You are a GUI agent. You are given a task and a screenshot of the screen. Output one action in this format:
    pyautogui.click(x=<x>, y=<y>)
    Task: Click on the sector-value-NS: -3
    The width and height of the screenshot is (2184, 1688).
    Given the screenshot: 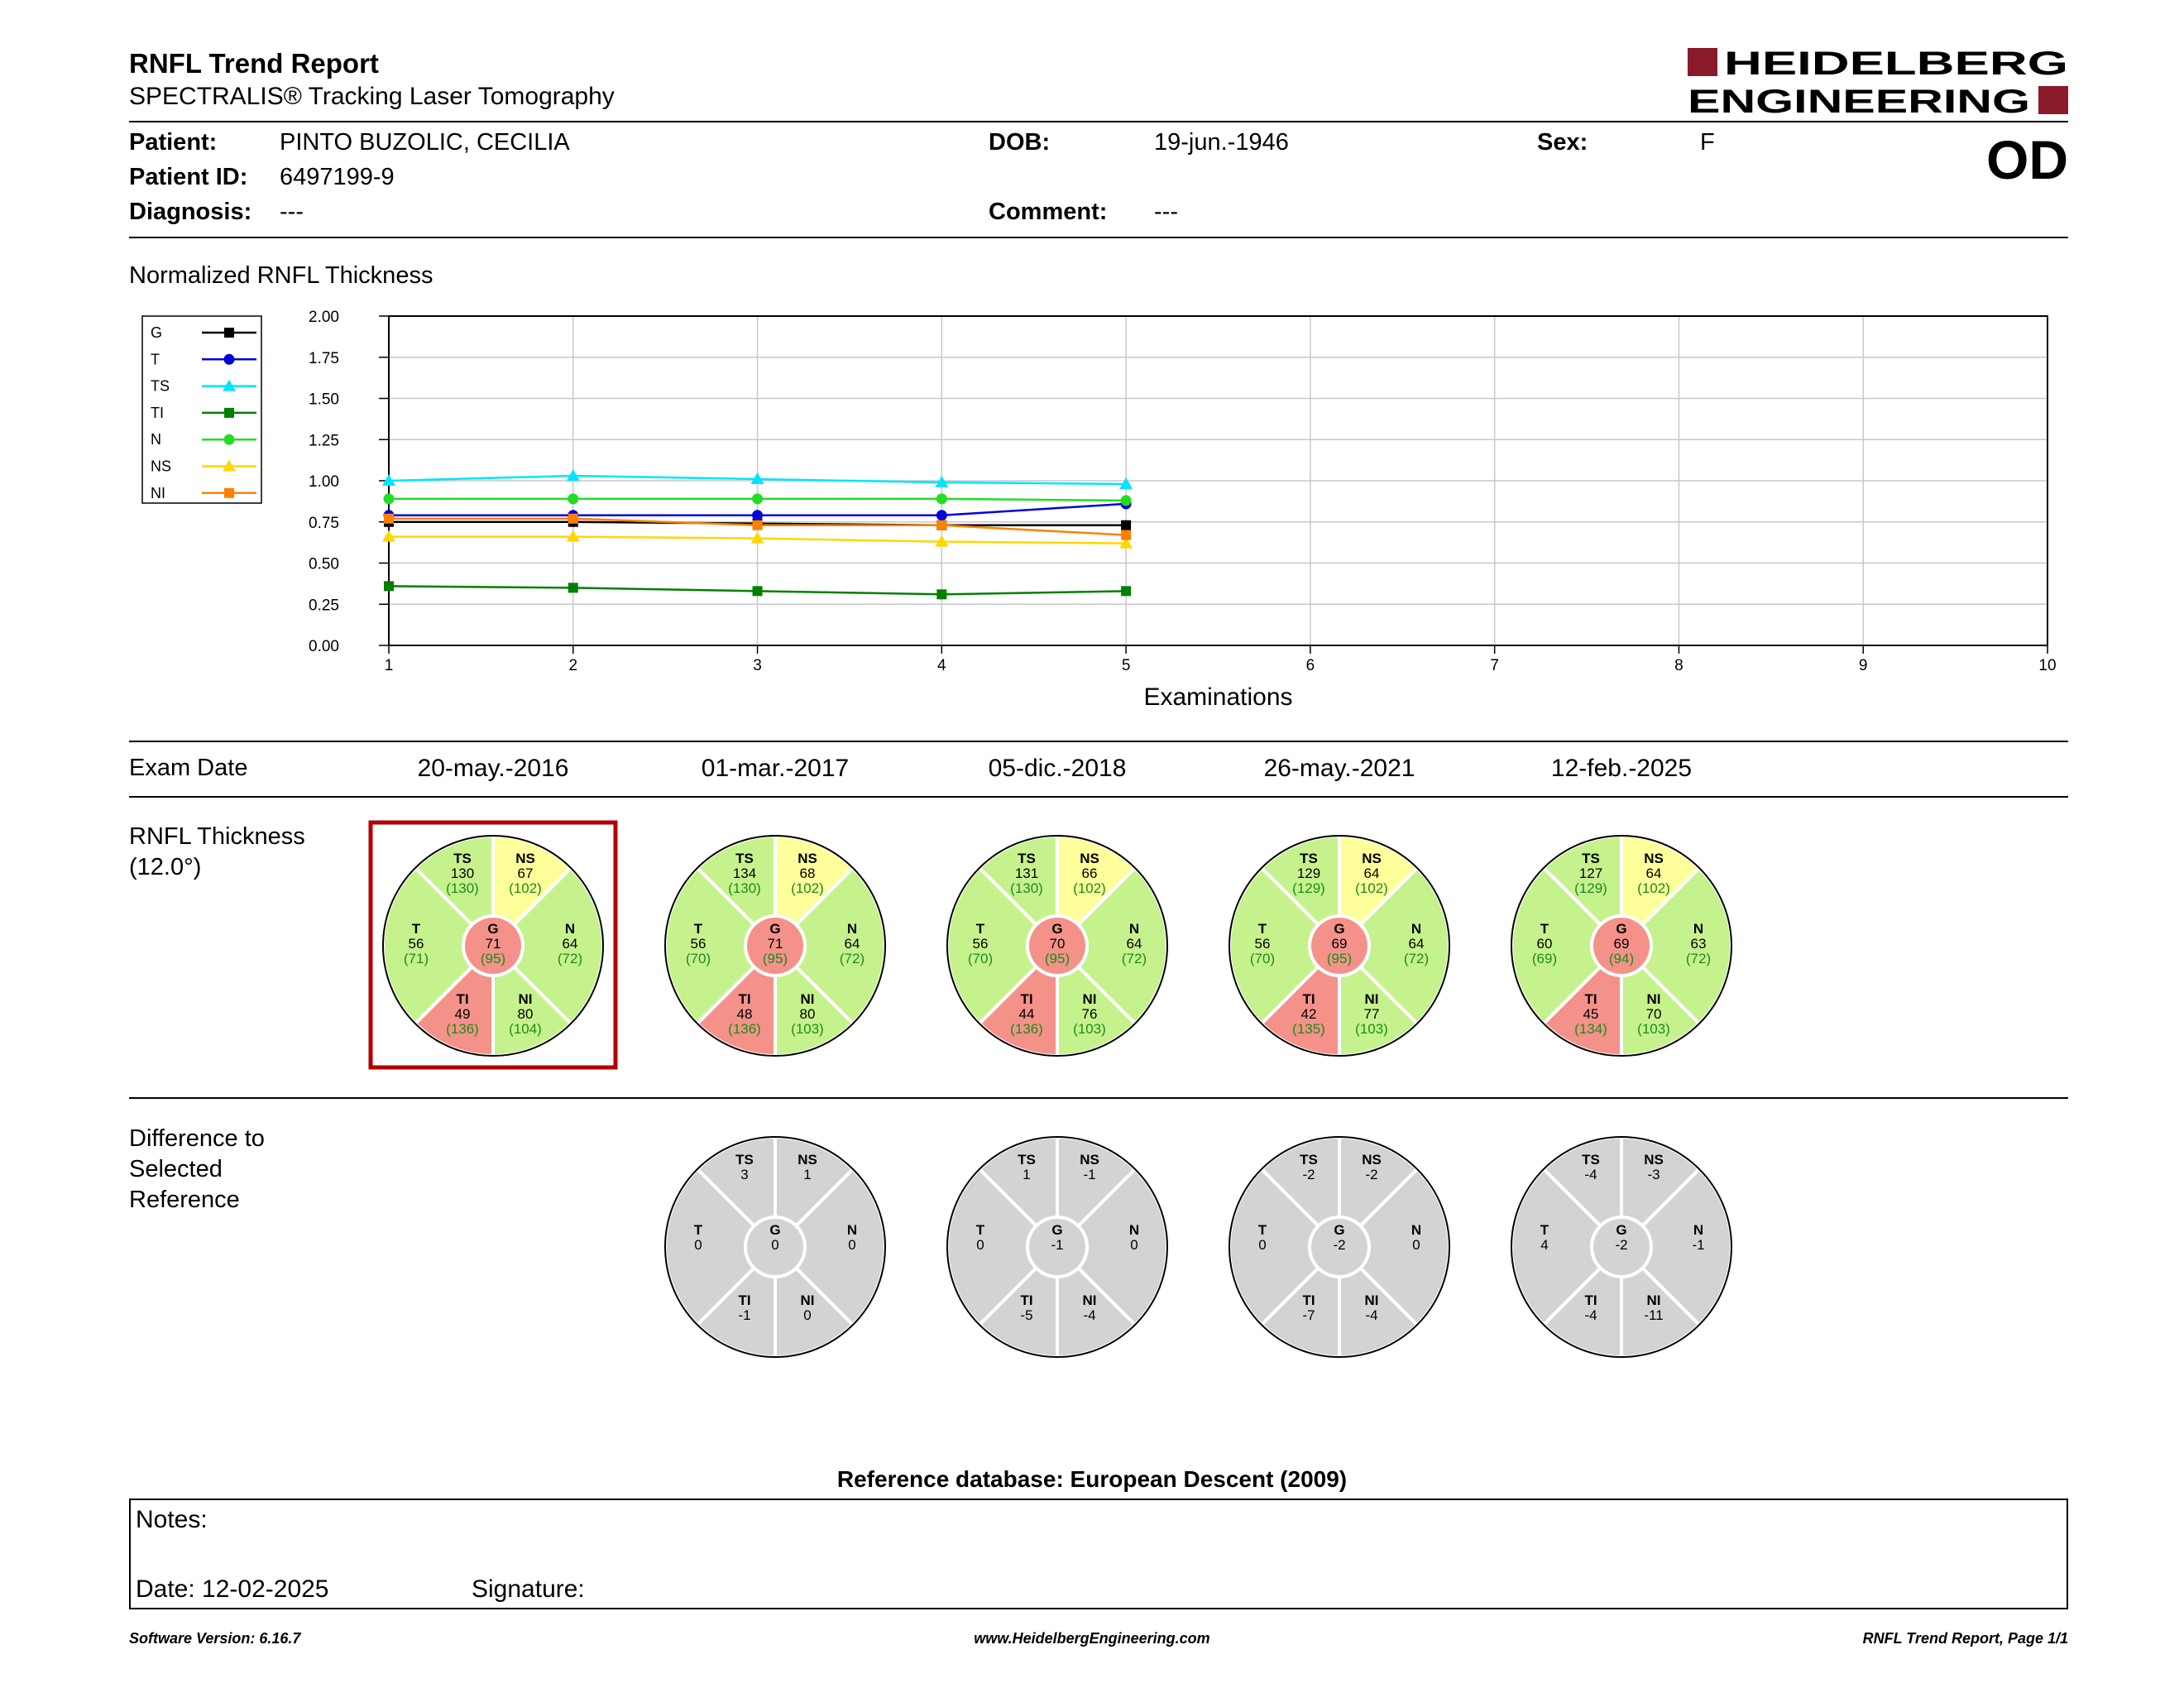 What is the action you would take?
    pyautogui.click(x=1653, y=1174)
    